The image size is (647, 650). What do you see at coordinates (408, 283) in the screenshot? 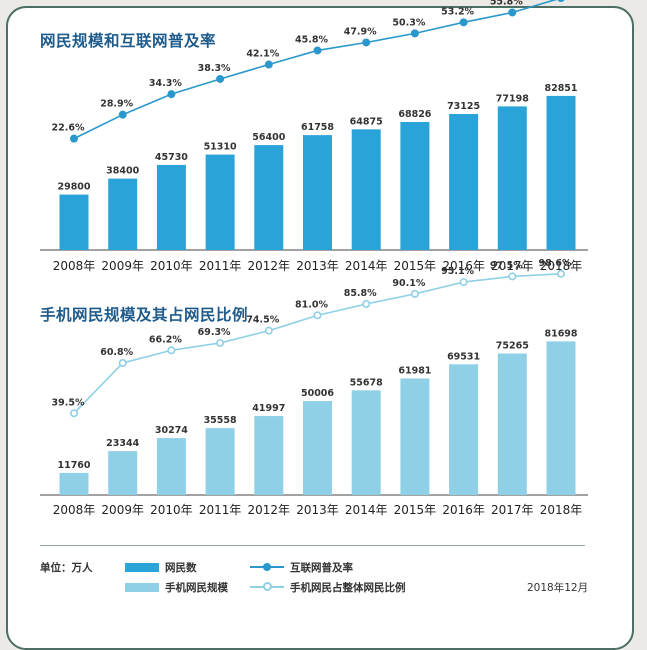
I see `line-value-label-1-7: 90.1%` at bounding box center [408, 283].